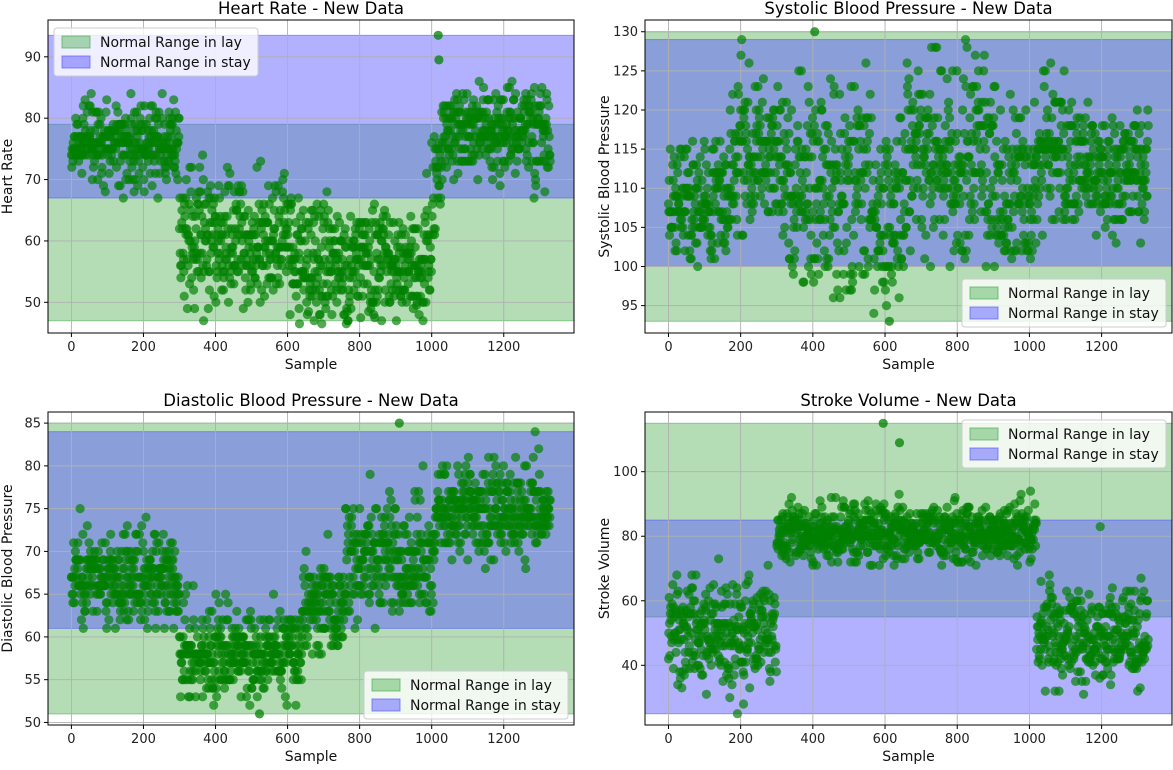 Image resolution: width=1173 pixels, height=770 pixels. What do you see at coordinates (386, 685) in the screenshot?
I see `legend-swatch-lay` at bounding box center [386, 685].